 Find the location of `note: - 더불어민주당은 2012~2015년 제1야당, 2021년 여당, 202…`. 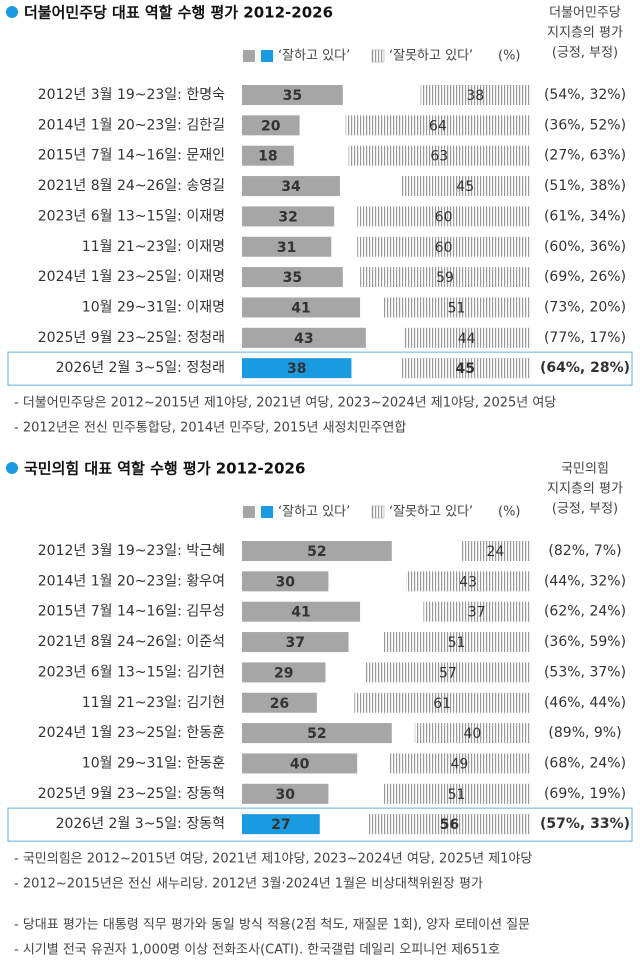

note: - 더불어민주당은 2012~2015년 제1야당, 2021년 여당, 202… is located at coordinates (285, 403).